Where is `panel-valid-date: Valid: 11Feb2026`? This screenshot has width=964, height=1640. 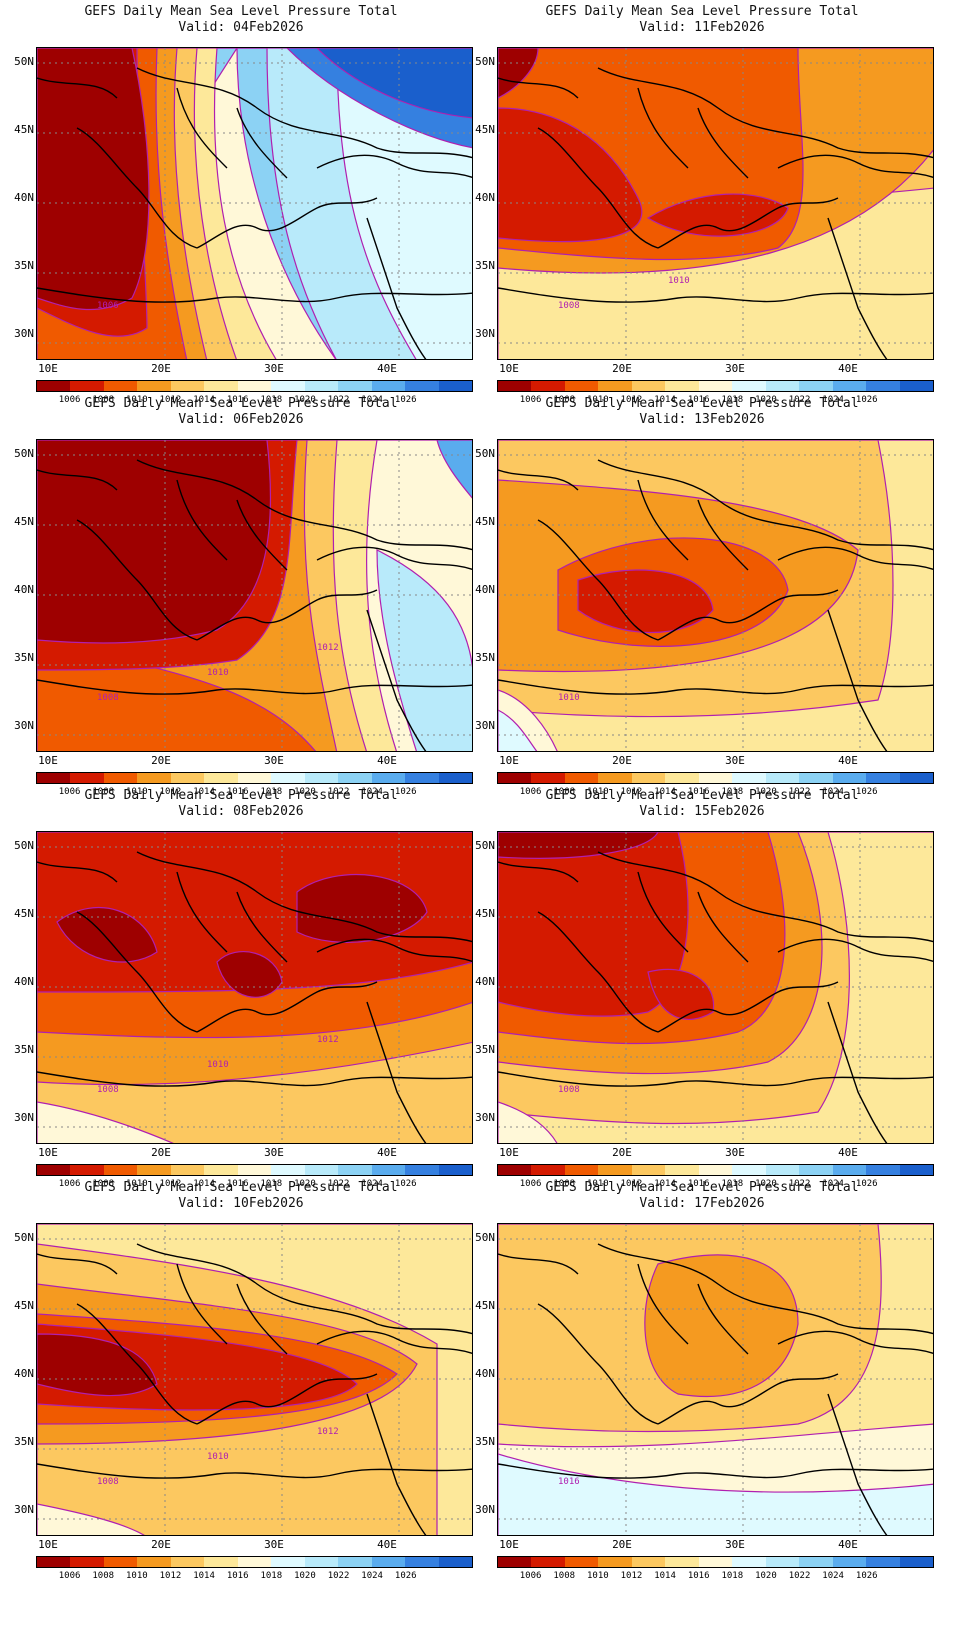
panel-valid-date: Valid: 11Feb2026 is located at coordinates (702, 27).